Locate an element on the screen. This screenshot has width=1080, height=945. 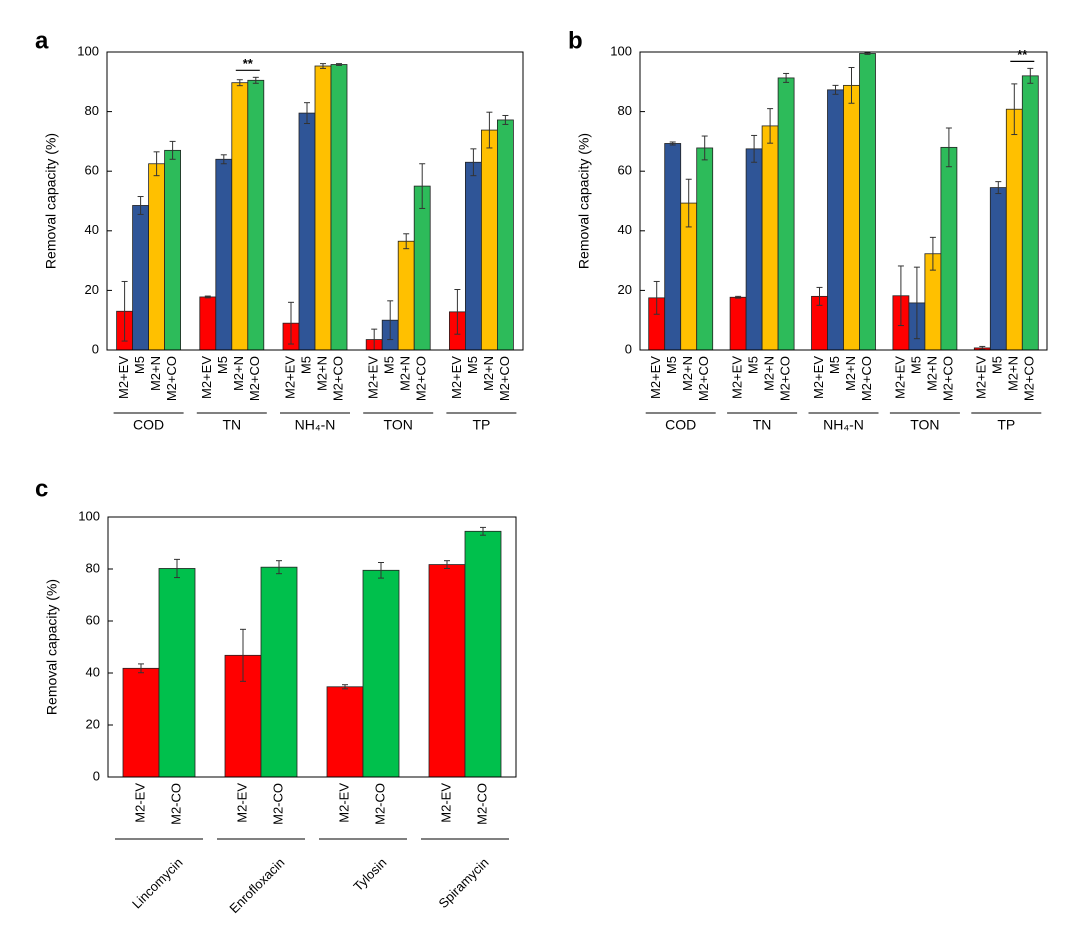
x-tick-label: COD is located at coordinates (680, 425).